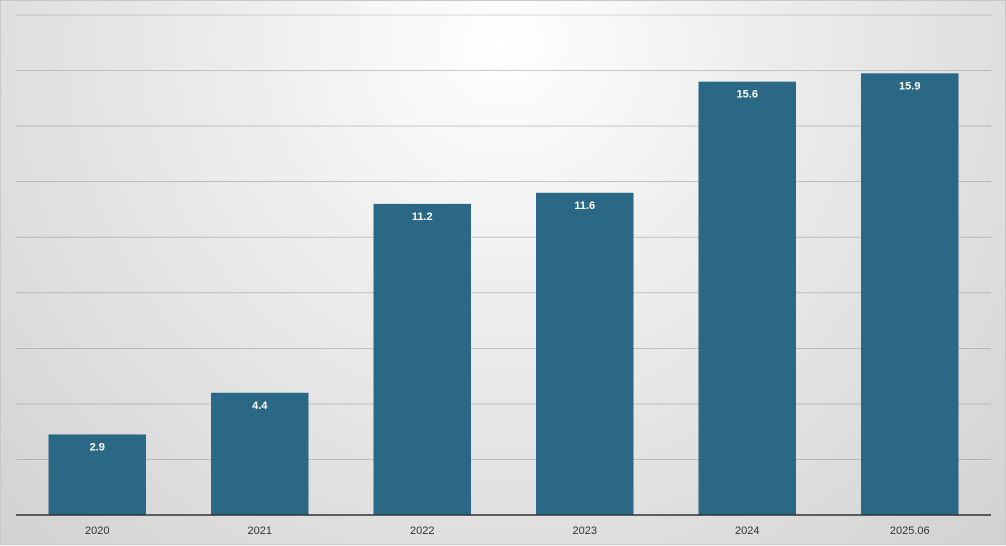  I want to click on data-label: 11.2, so click(422, 217).